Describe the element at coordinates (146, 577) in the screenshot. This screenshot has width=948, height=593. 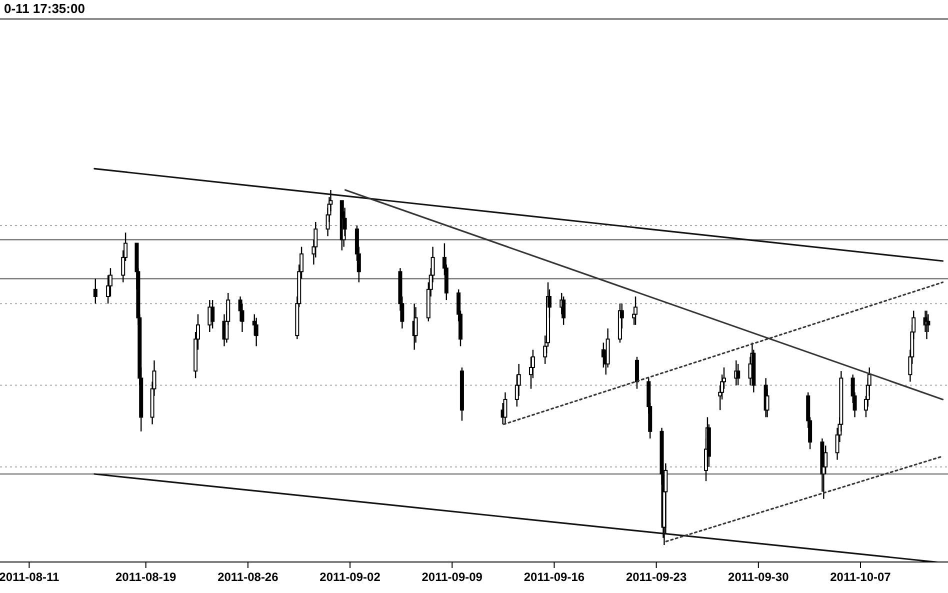
I see `x-tick-label: 2011-08-19` at that location.